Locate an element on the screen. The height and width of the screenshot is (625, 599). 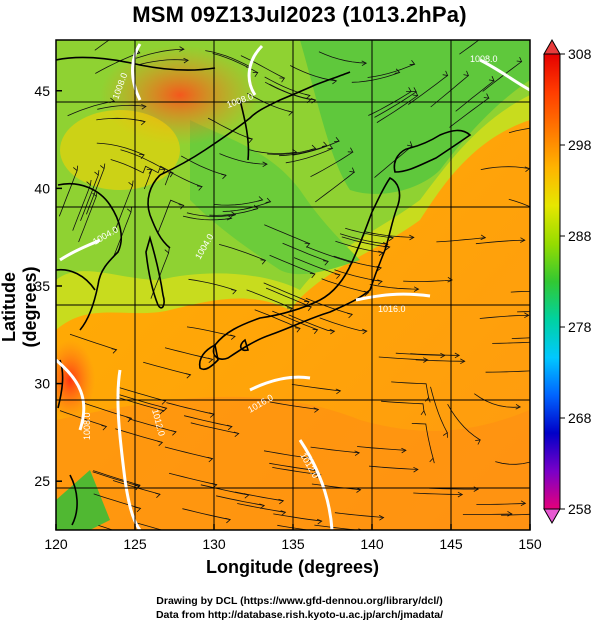
y-axis: 25 30 35 40 45 is located at coordinates (48, 286).